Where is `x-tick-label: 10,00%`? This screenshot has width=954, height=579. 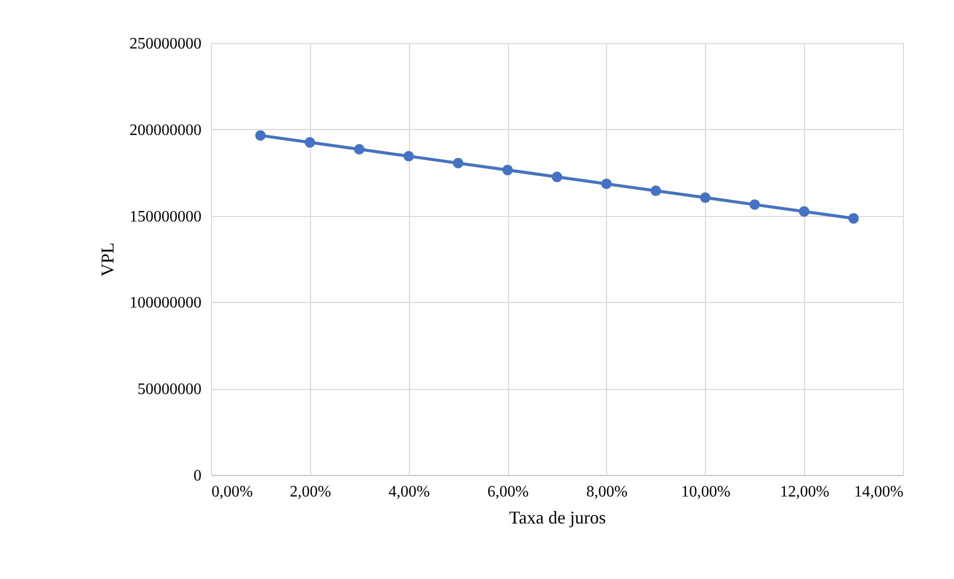
x-tick-label: 10,00% is located at coordinates (705, 492).